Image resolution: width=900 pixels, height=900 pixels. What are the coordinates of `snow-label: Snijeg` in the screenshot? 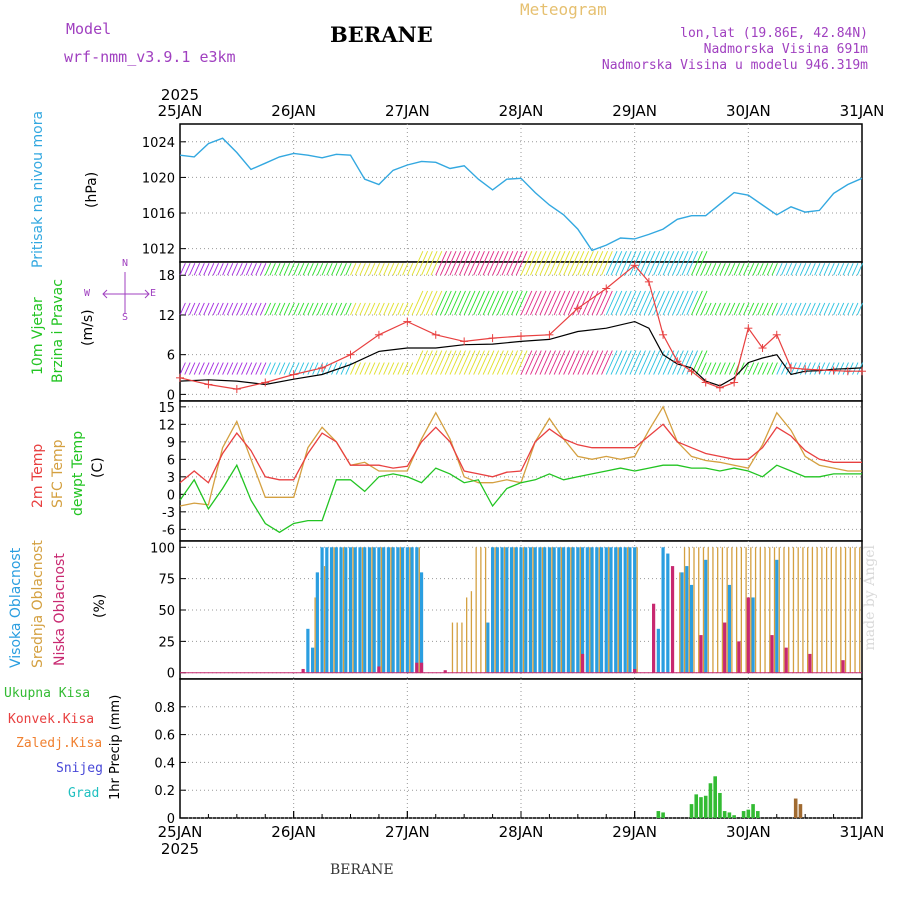 It's located at (79, 768).